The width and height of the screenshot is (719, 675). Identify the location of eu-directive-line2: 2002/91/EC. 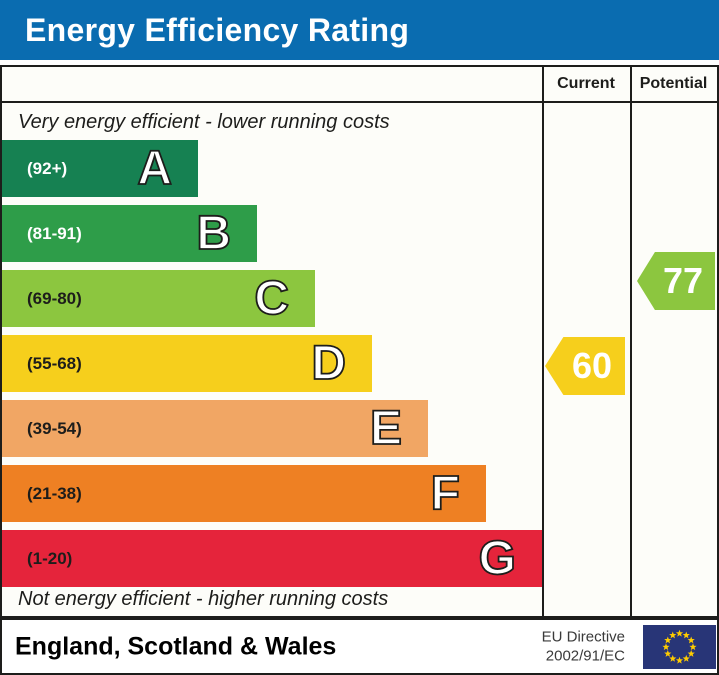
(585, 656).